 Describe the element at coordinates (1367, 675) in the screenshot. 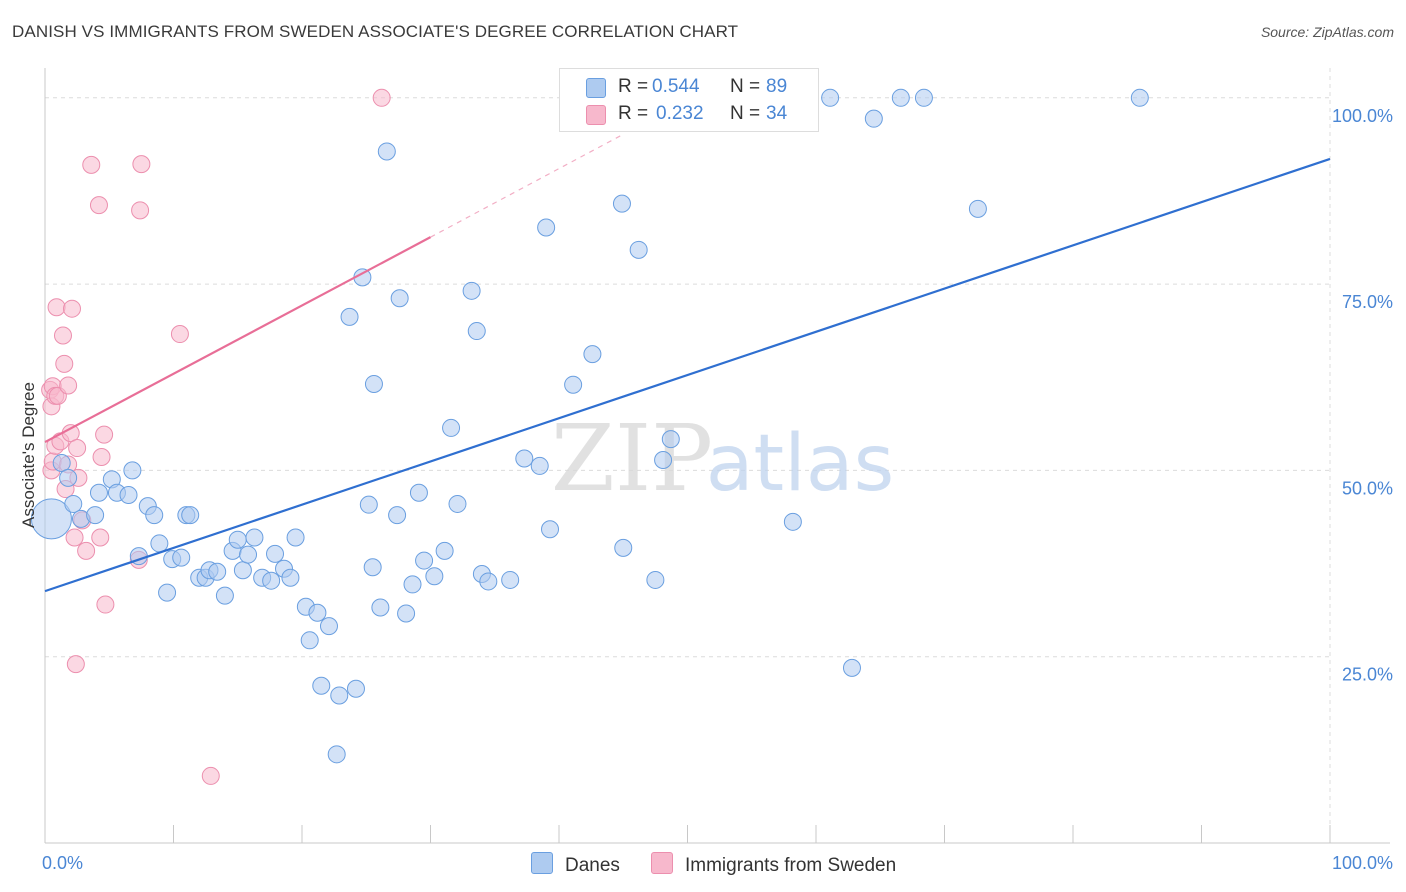

I see `y-tick-label-25: 25.0%` at that location.